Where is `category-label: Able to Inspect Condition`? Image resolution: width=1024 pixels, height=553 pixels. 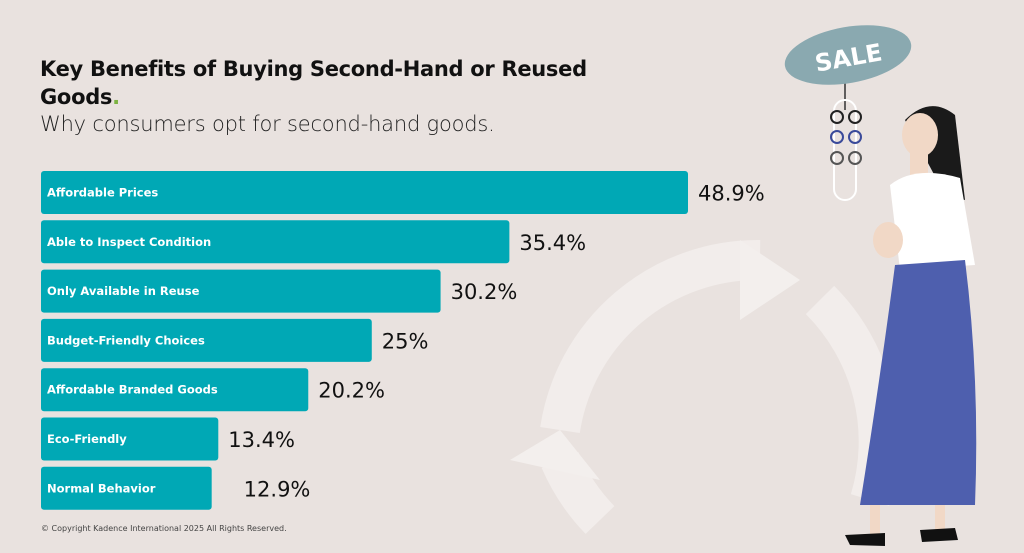
category-label: Able to Inspect Condition is located at coordinates (129, 242).